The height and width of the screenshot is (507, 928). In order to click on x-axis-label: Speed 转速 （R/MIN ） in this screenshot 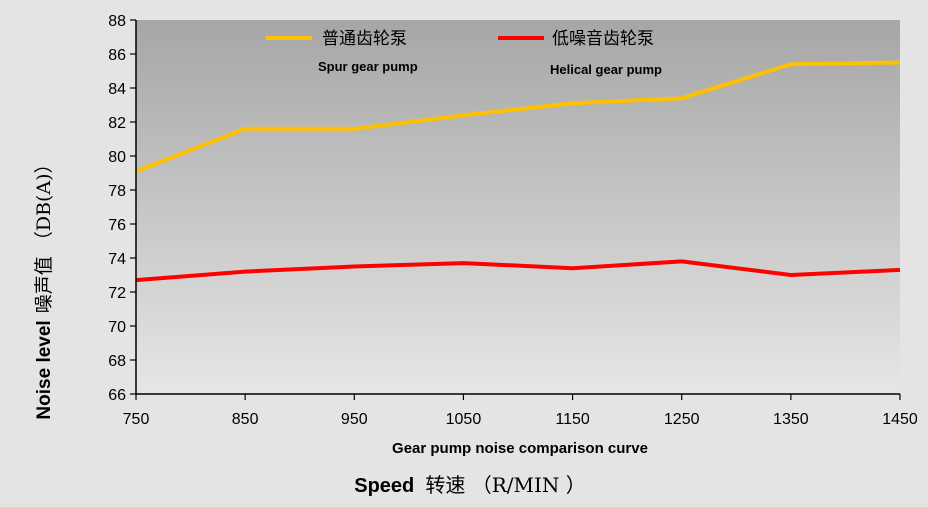, I will do `click(470, 485)`.